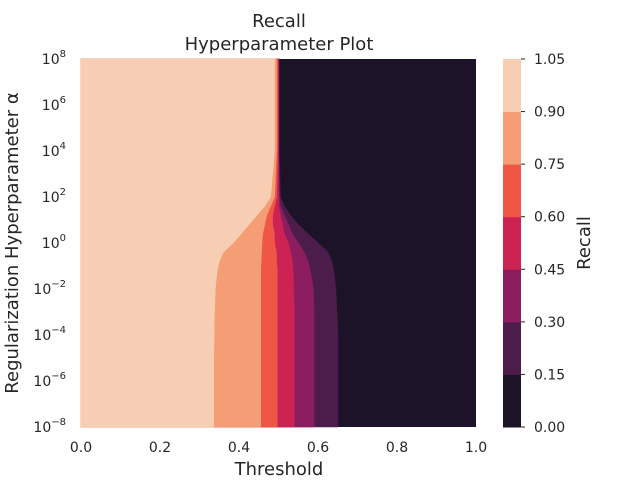 The width and height of the screenshot is (640, 485). I want to click on colorbar-label: Recall, so click(584, 243).